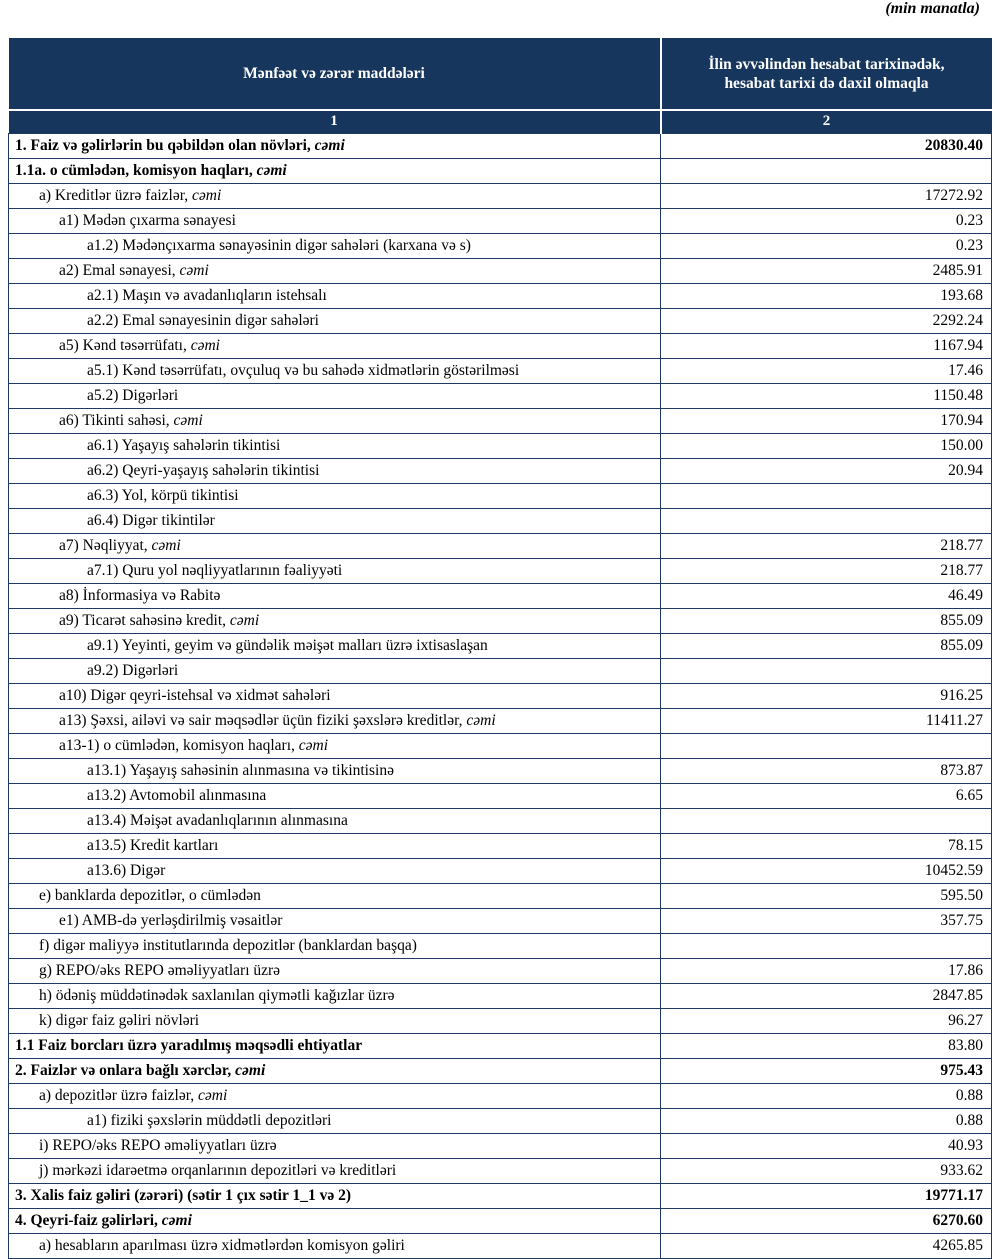 The width and height of the screenshot is (1000, 1259). I want to click on row-label: a5) Kənd təsərrüfatı, cəmi, so click(334, 345).